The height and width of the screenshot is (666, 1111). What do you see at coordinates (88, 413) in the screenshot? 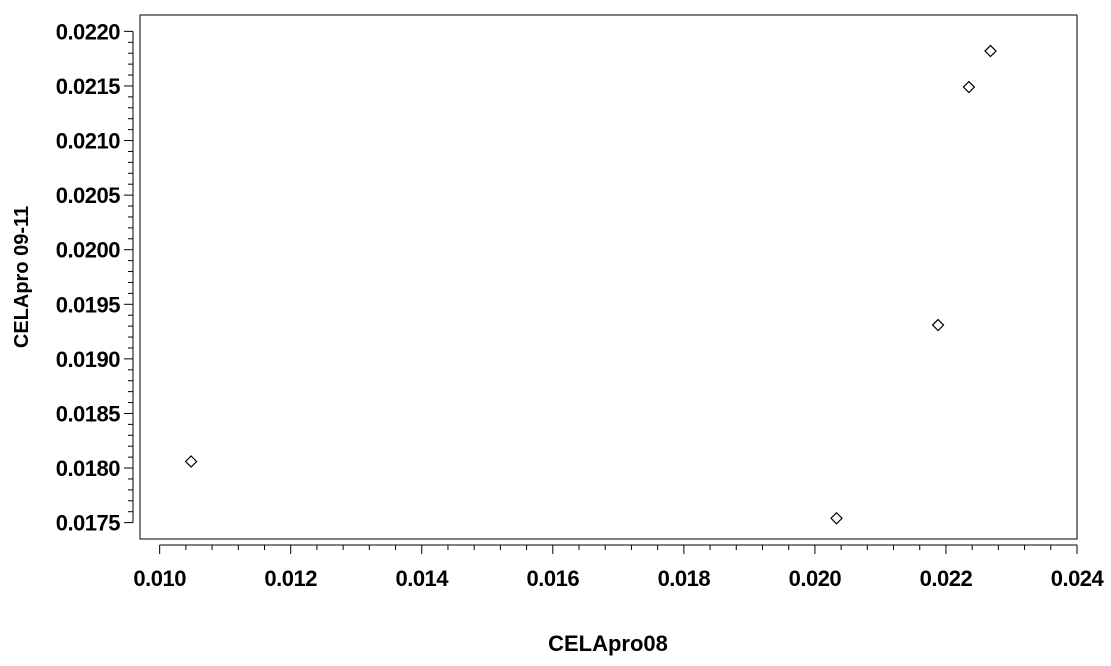
I see `y-tick-label: 0.0185` at bounding box center [88, 413].